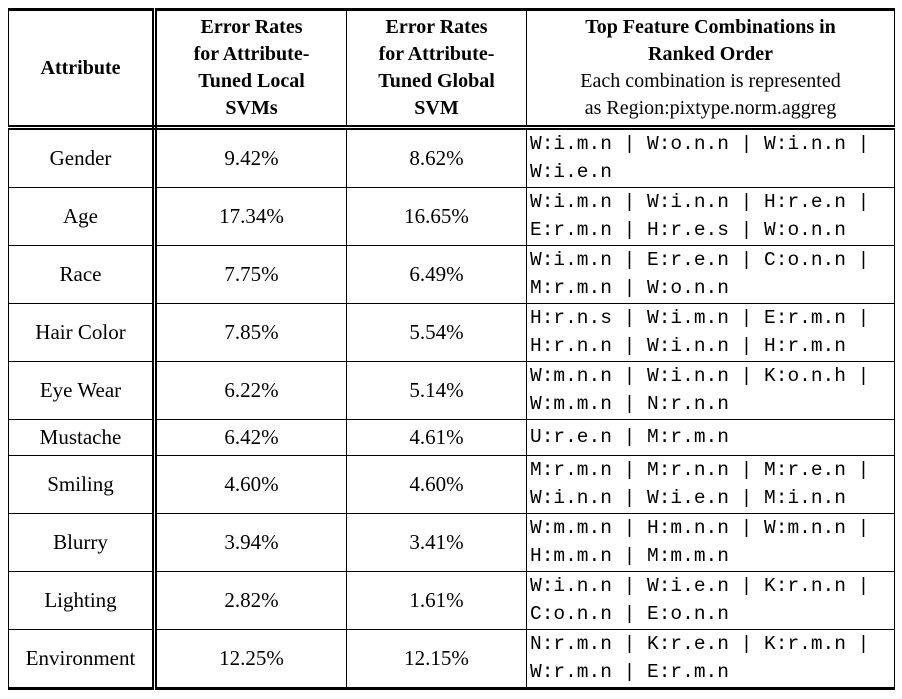 The image size is (902, 699). I want to click on header-attribute: Attribute, so click(82, 69).